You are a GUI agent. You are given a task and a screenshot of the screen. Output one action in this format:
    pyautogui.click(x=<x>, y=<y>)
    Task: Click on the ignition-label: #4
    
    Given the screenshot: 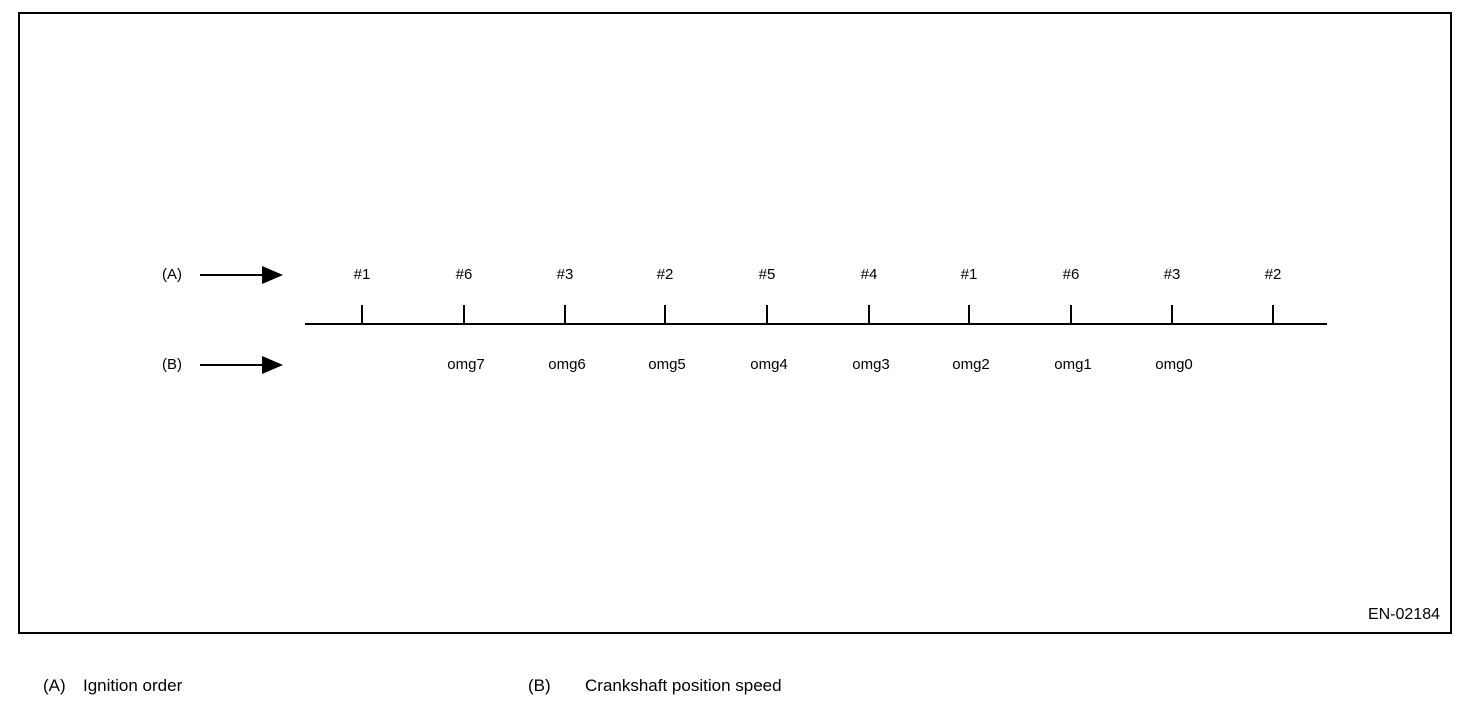 What is the action you would take?
    pyautogui.click(x=869, y=274)
    